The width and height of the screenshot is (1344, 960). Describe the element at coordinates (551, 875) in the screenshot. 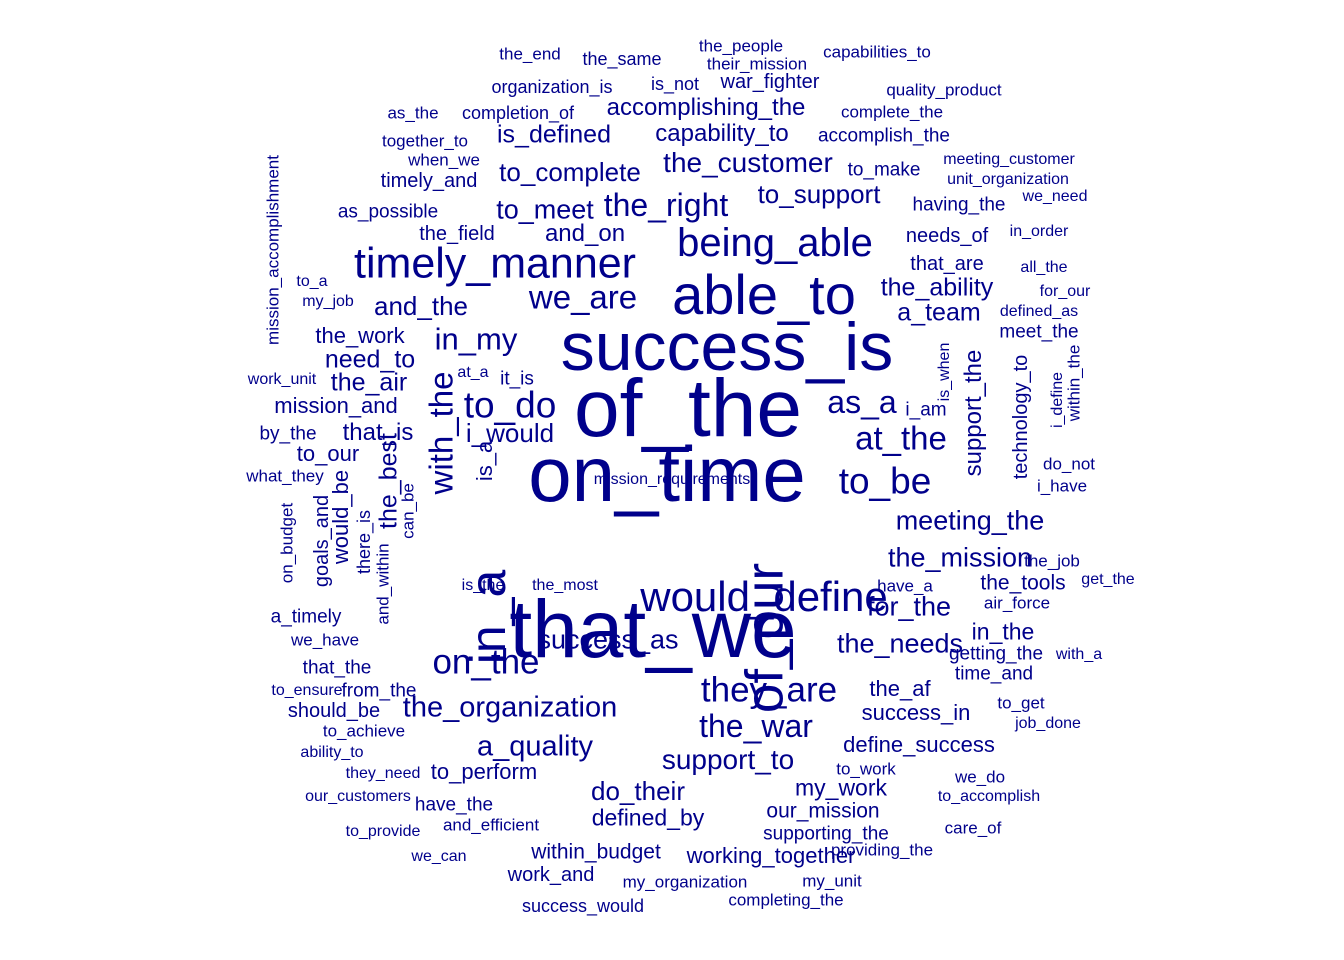

I see `word-work-and: work_and` at that location.